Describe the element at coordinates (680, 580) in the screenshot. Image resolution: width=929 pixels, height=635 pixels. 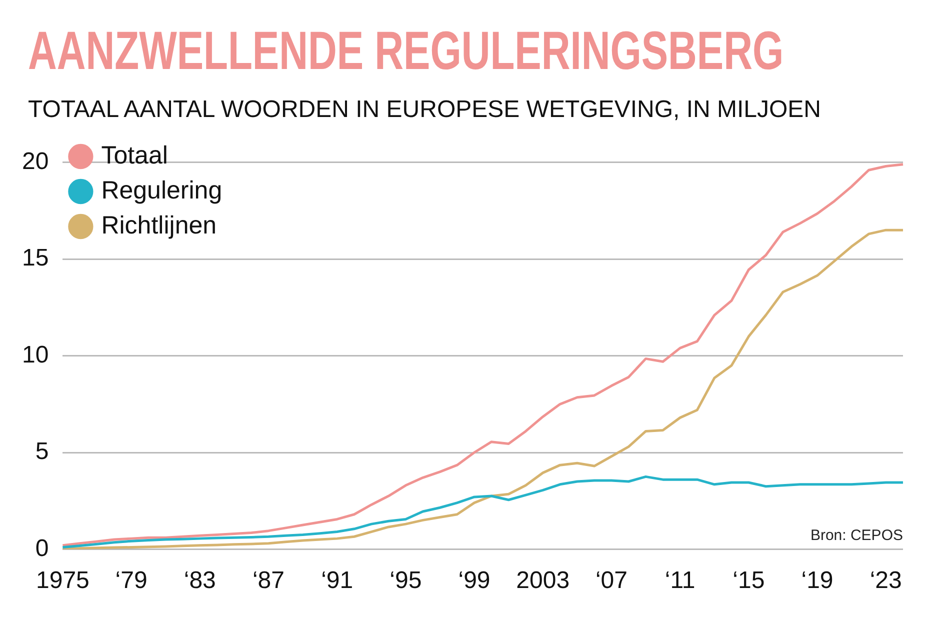
I see `x-tick-label: ‘11` at that location.